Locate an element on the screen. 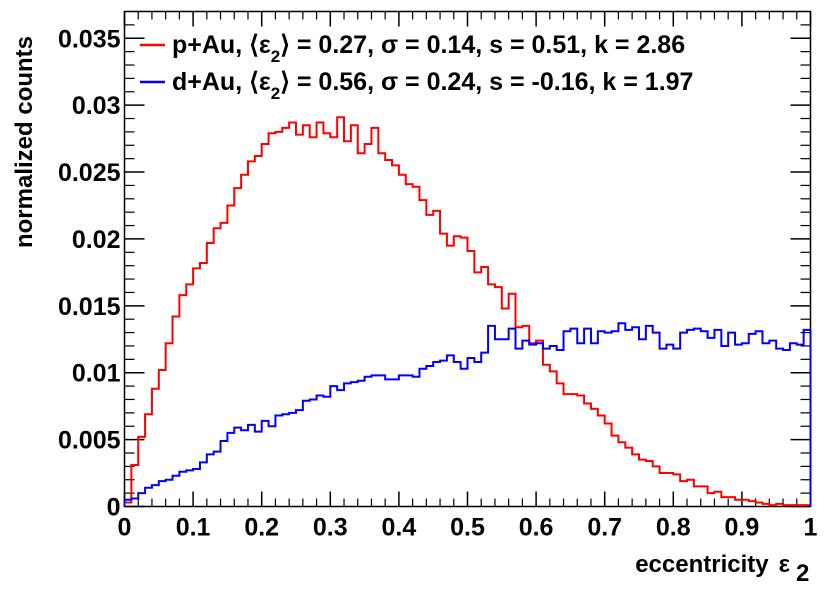 Image resolution: width=830 pixels, height=596 pixels. y-tick-label: 0.03 is located at coordinates (96, 106).